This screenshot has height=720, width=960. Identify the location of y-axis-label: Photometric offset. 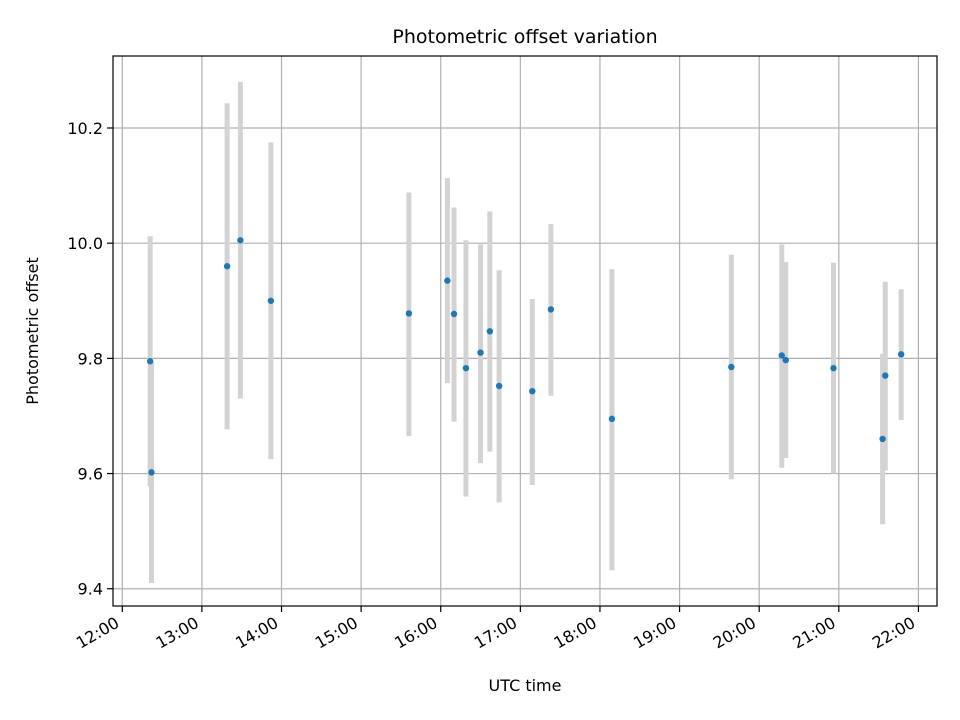
(32, 331).